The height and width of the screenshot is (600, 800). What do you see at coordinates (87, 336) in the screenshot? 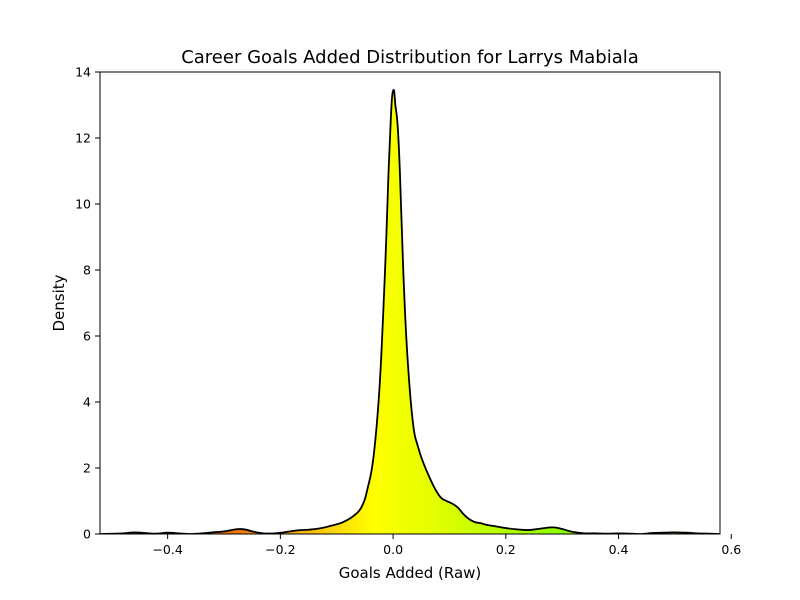
I see `y-tick-label: 6` at bounding box center [87, 336].